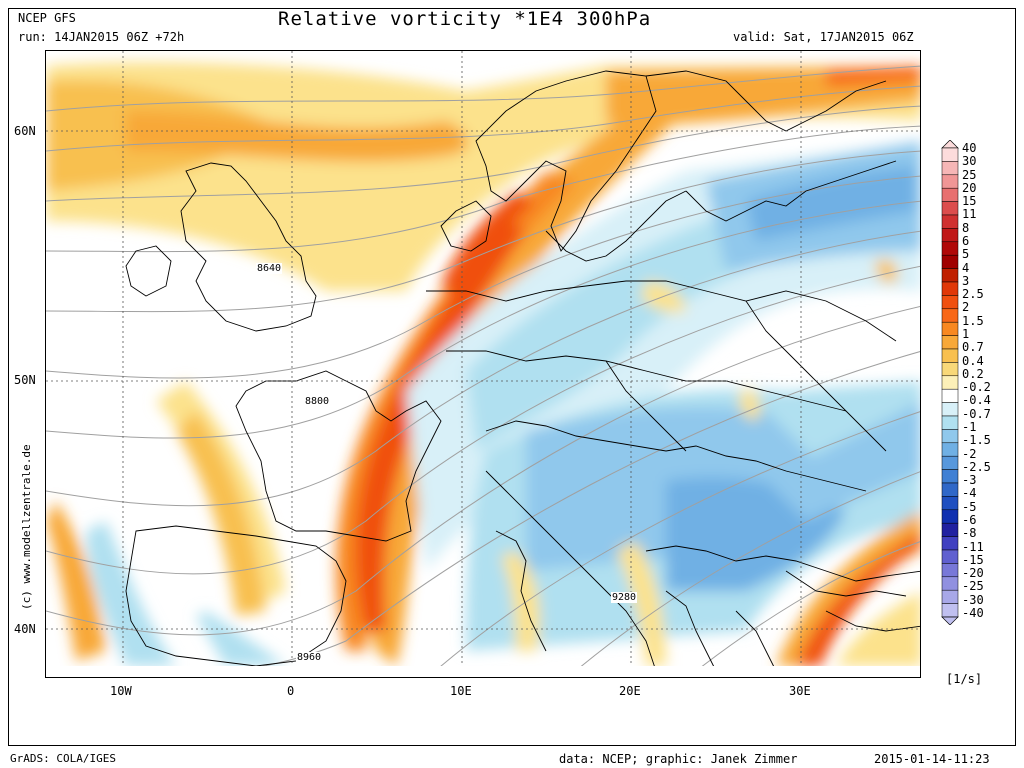 Image resolution: width=1024 pixels, height=768 pixels. I want to click on colorbar-label: 2, so click(966, 307).